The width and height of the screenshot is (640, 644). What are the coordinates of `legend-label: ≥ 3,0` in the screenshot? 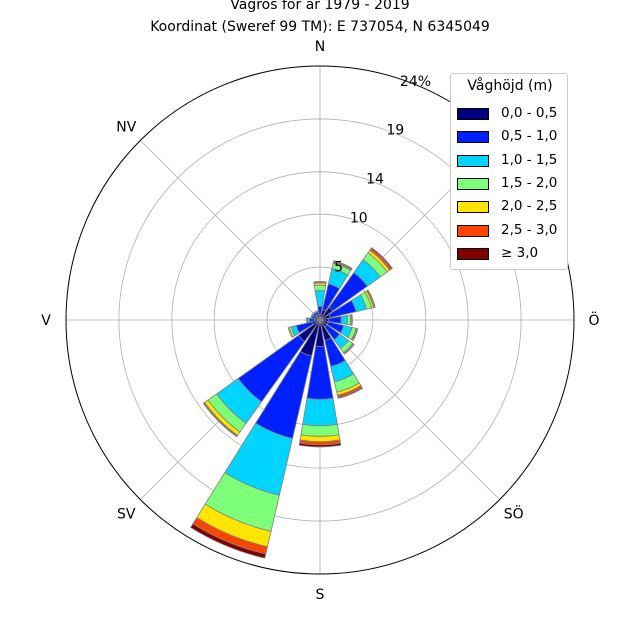 It's located at (520, 252).